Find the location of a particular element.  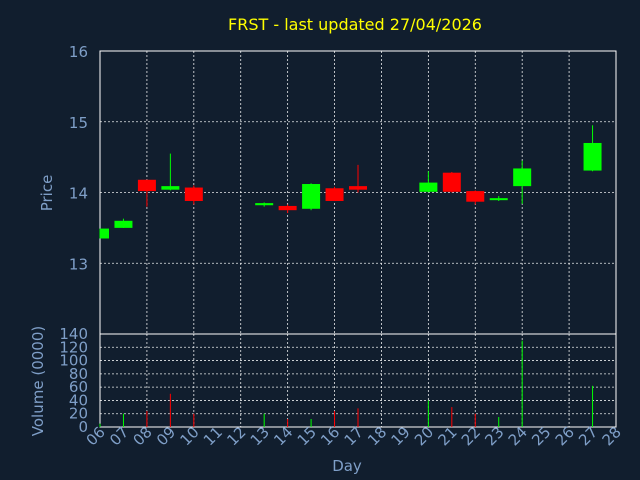

volume-tick-label: 120 is located at coordinates (73, 347).